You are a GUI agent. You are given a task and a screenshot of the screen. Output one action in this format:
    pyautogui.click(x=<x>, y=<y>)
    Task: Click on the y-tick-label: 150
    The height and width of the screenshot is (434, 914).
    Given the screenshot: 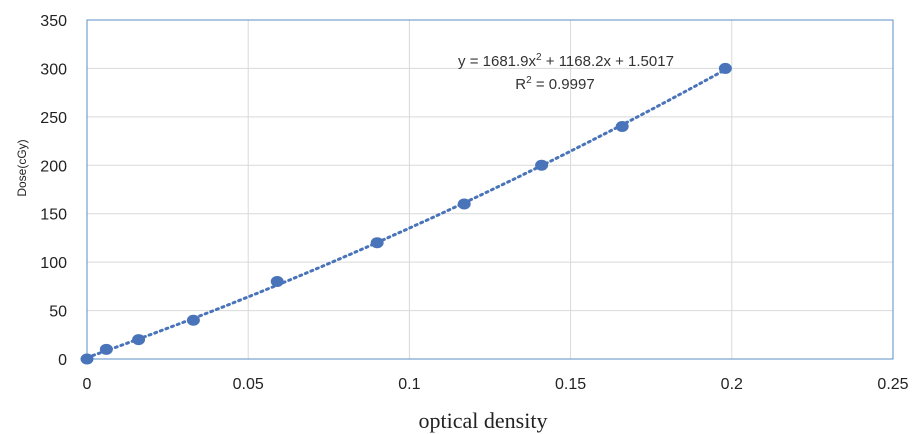 What is the action you would take?
    pyautogui.click(x=53, y=215)
    